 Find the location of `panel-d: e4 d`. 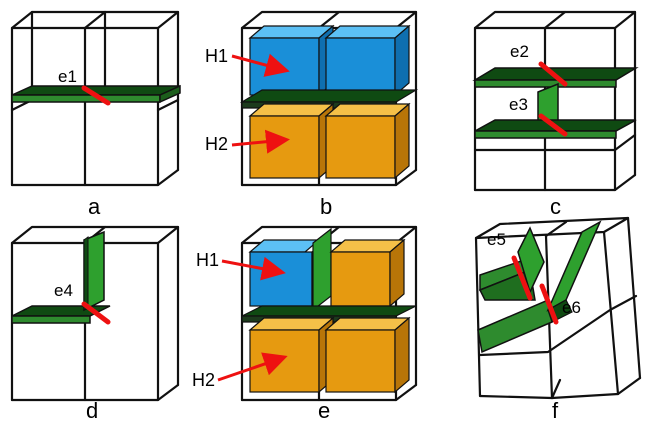

panel-d: e4 d is located at coordinates (95, 323).